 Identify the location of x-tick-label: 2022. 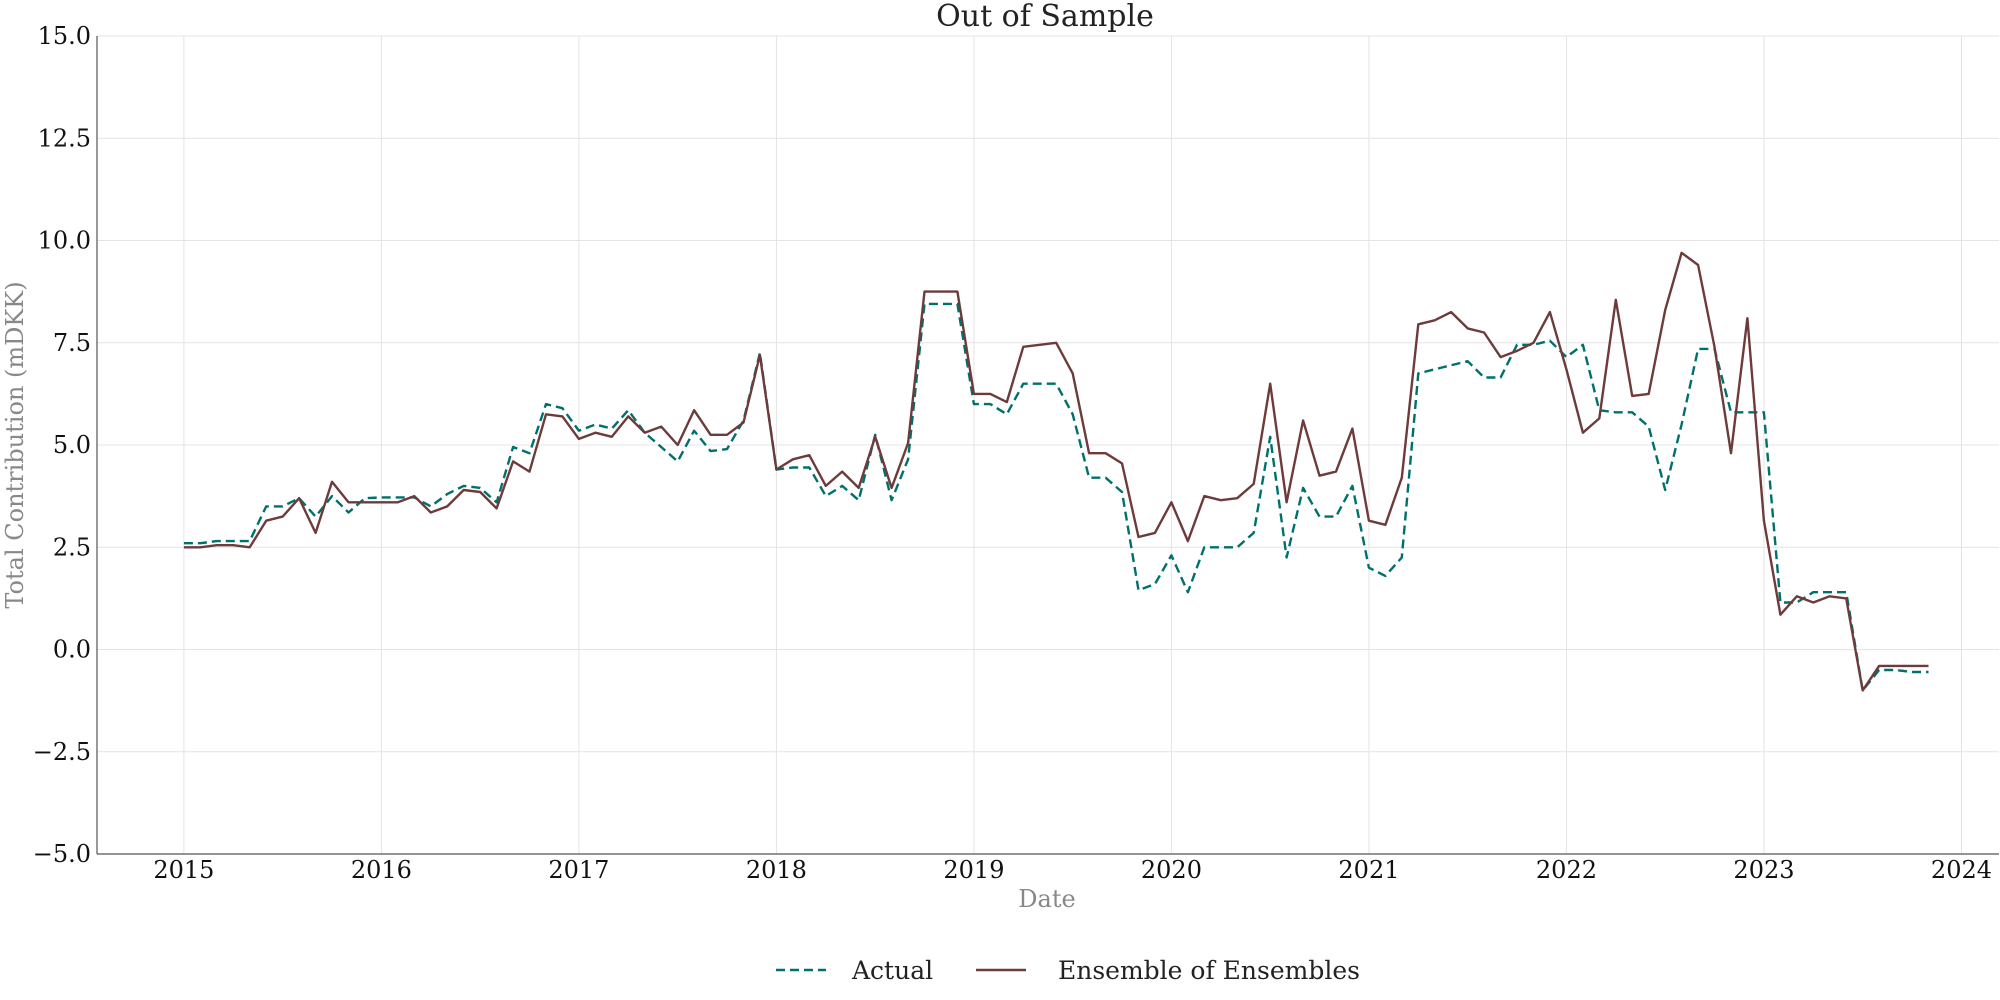
(1566, 870).